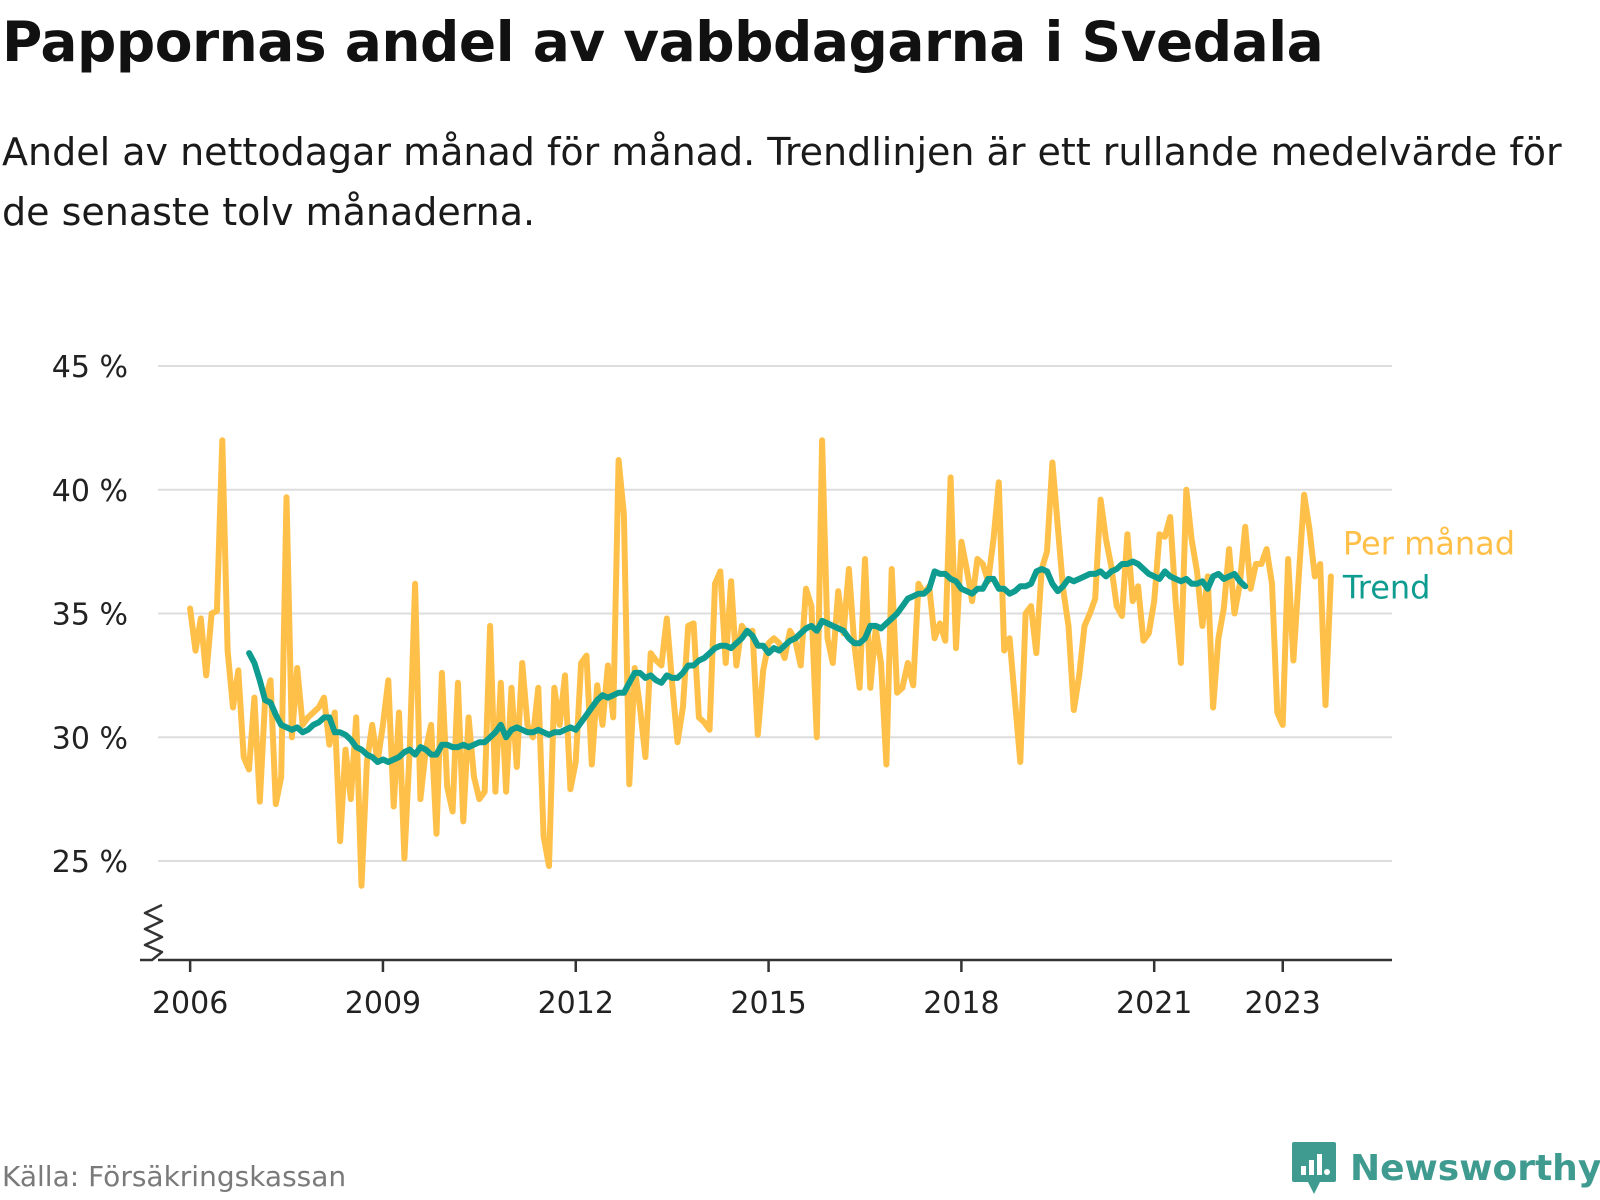  I want to click on y-tick-label: 30 %, so click(90, 738).